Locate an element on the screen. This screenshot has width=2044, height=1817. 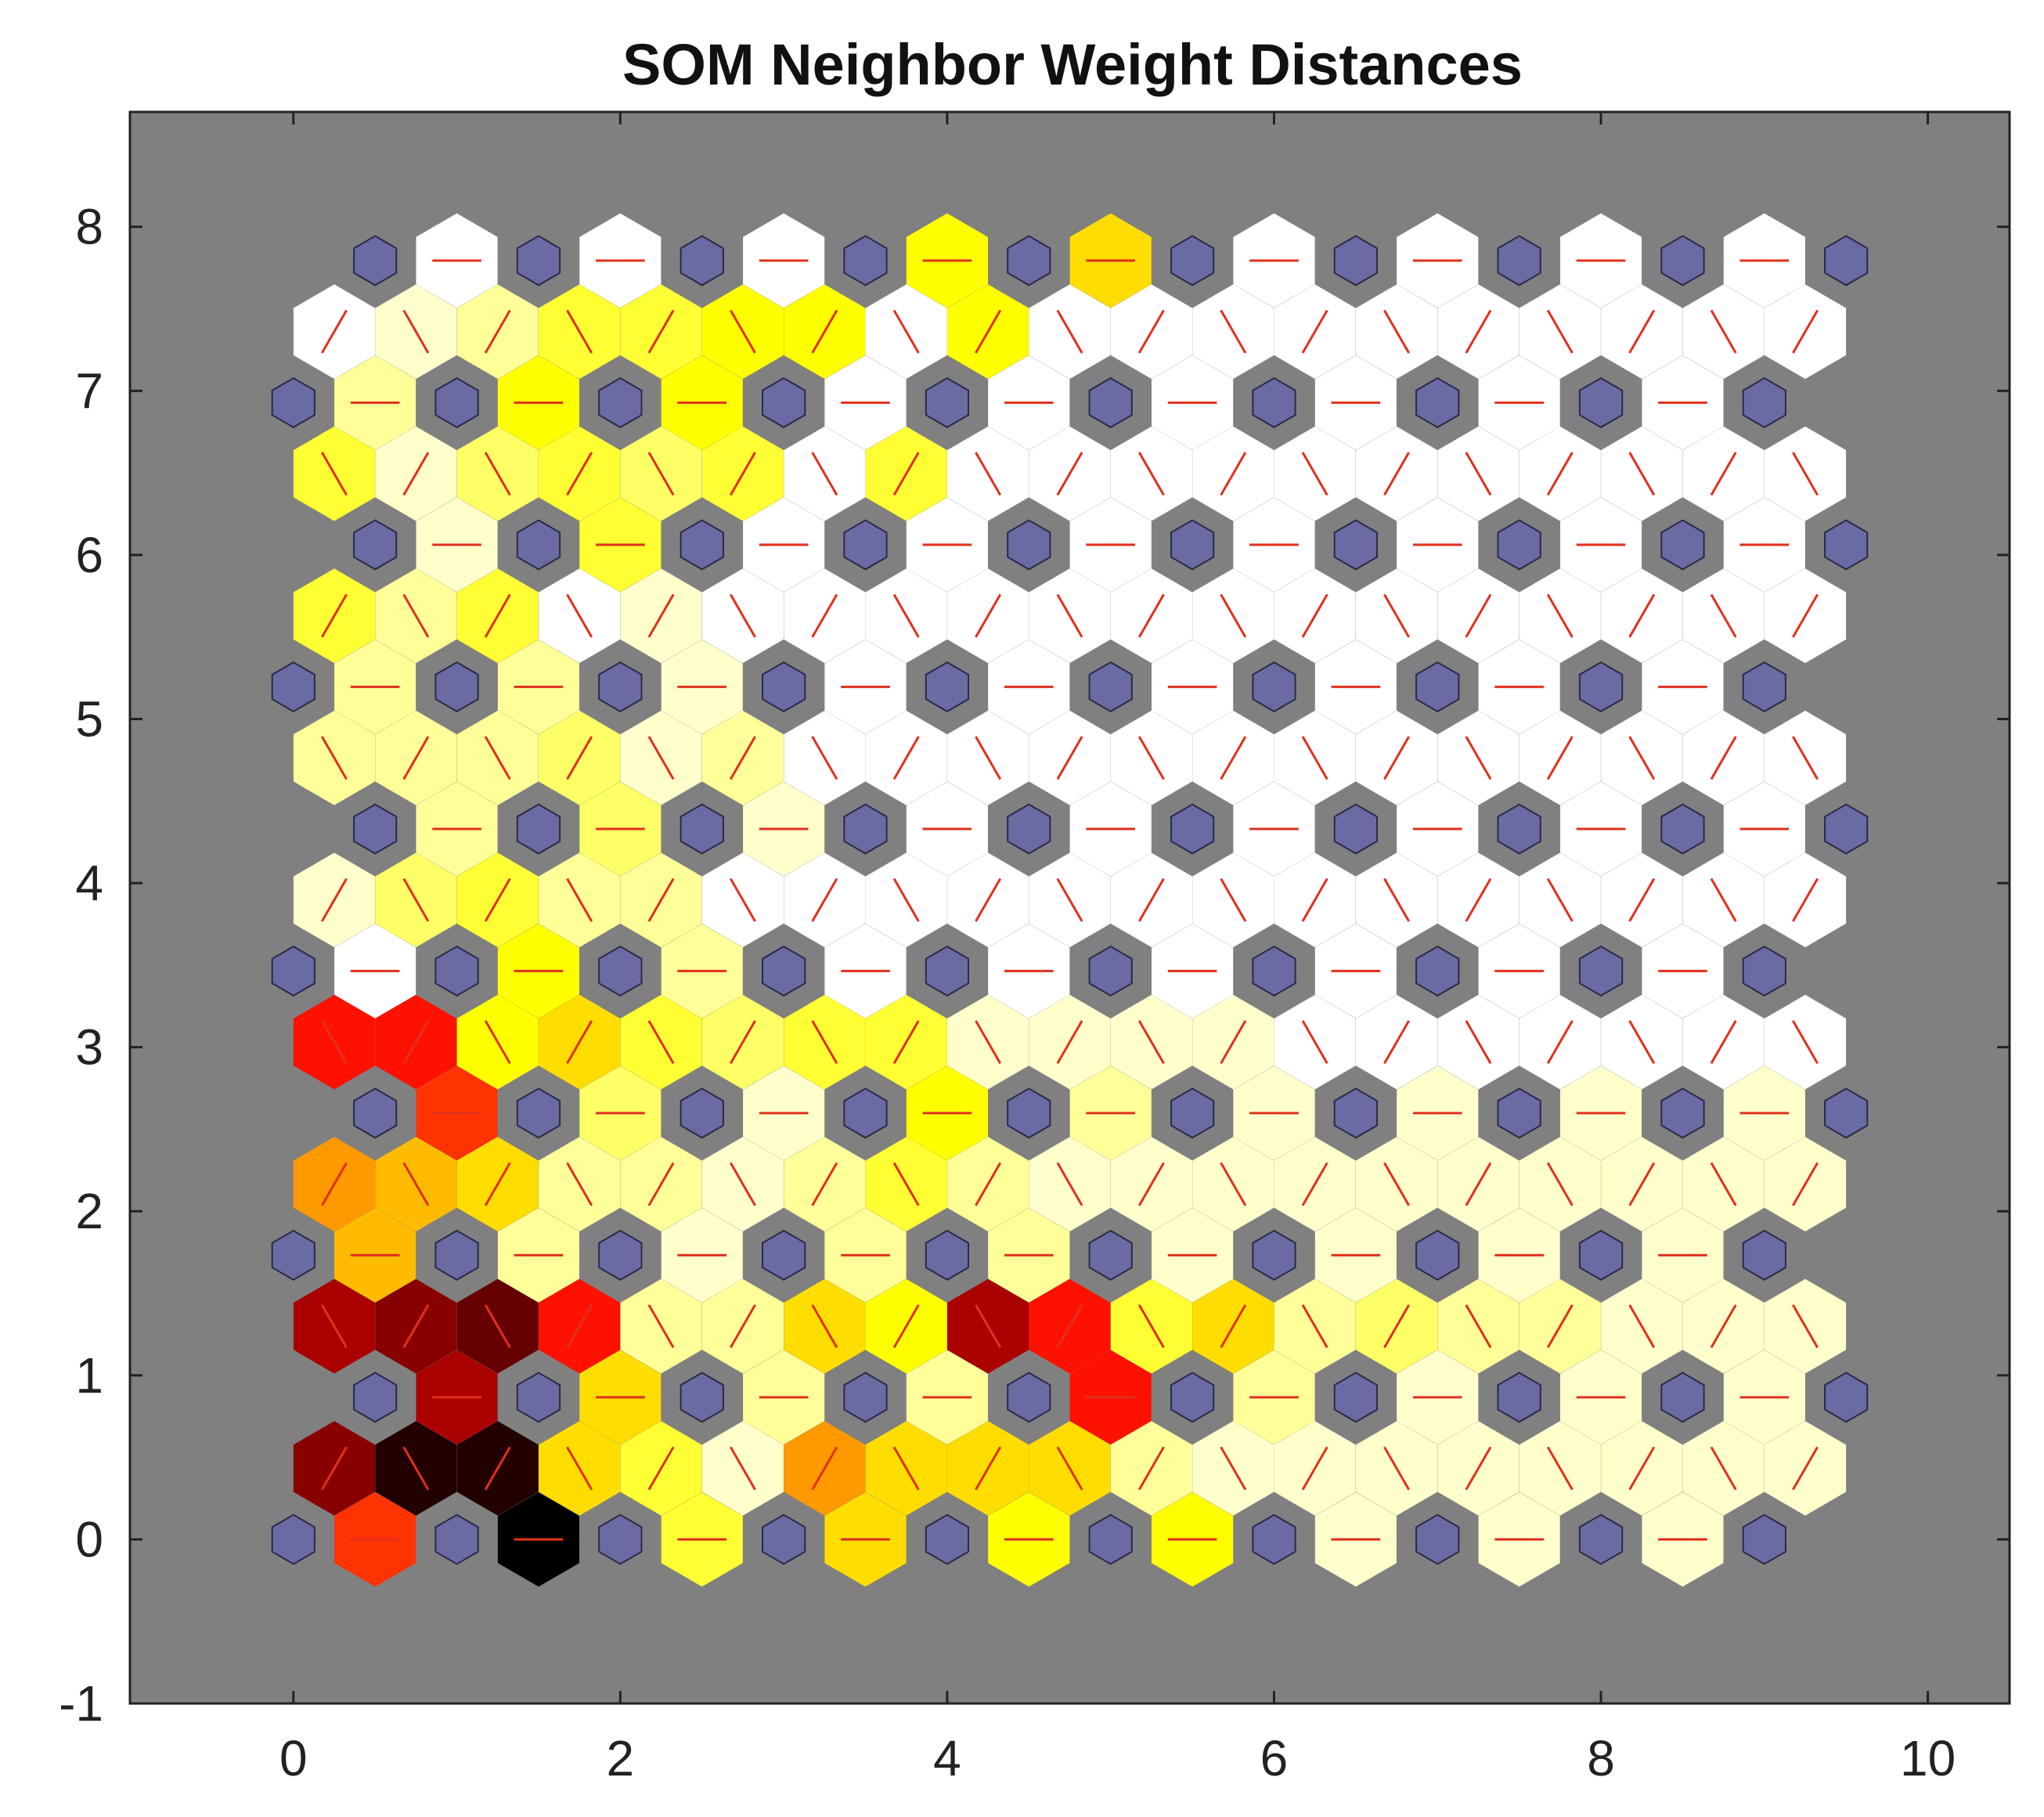
y-tick-label: 8 is located at coordinates (89, 227).